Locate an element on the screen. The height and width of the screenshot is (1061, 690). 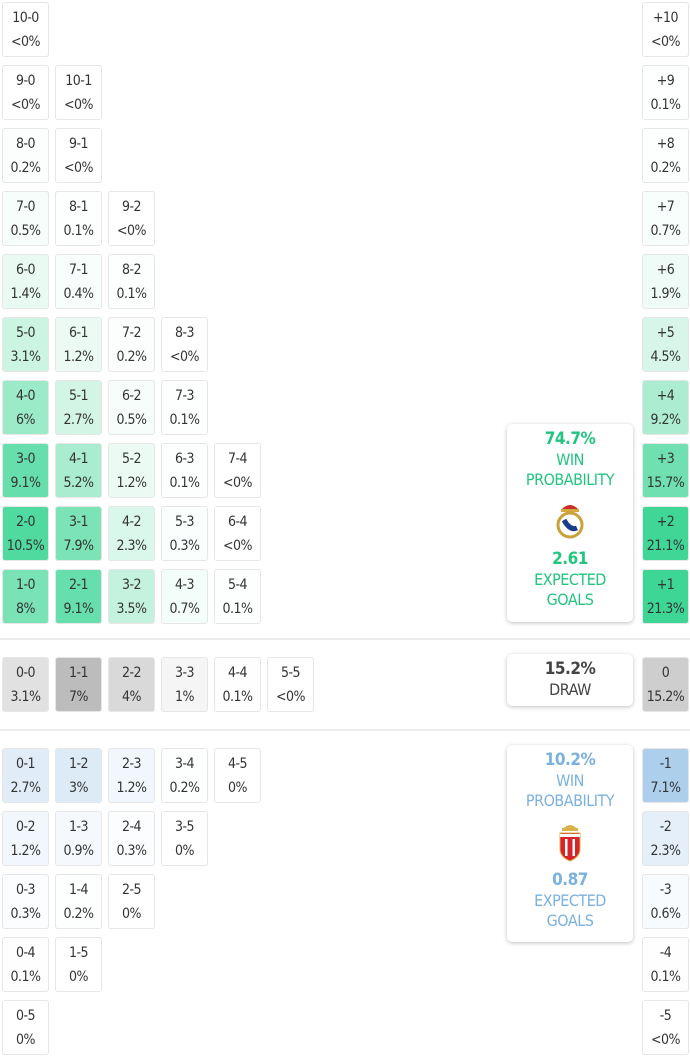
score-label: 0-1 is located at coordinates (25, 763).